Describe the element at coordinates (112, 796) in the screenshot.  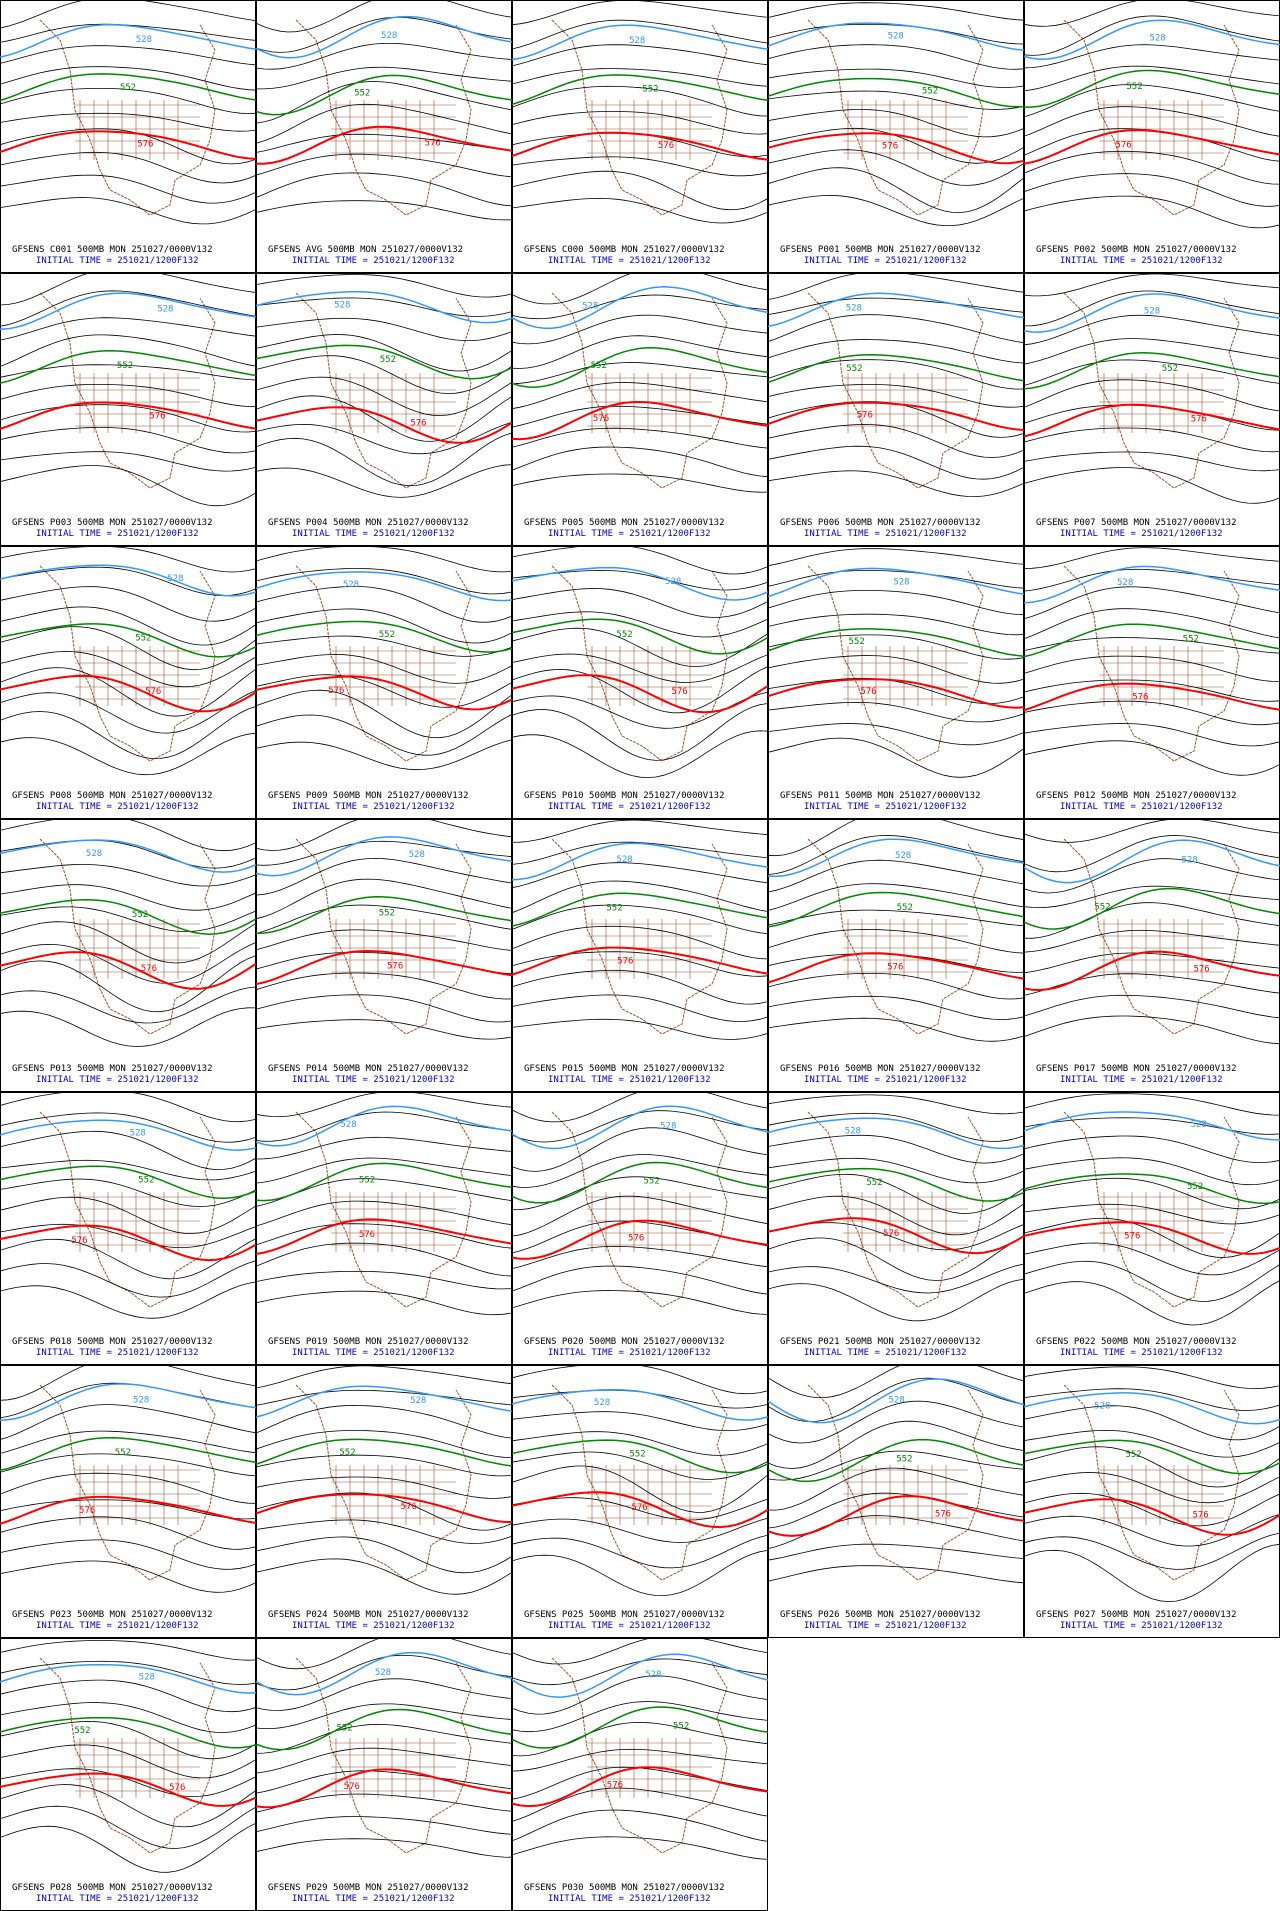
I see `panel-label: GFSENS P008 500MB MON 251027/0000V132` at that location.